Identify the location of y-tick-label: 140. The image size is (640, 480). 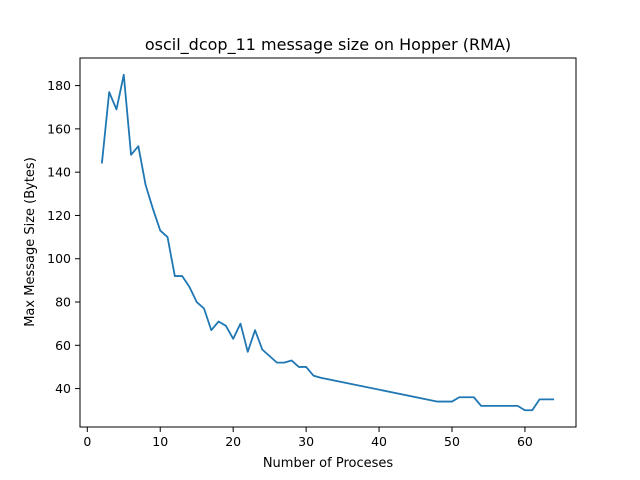
(59, 172).